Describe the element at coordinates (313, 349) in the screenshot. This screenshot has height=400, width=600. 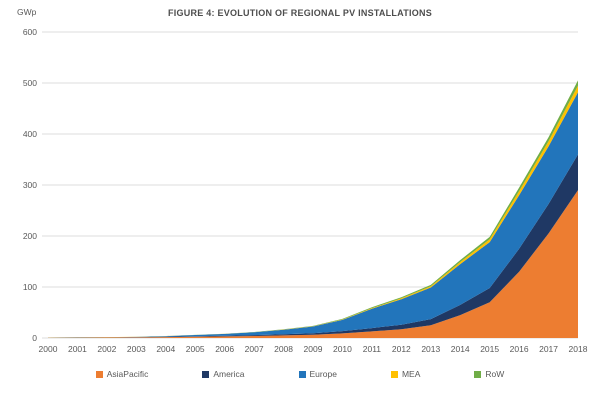
I see `x-tick-label: 2009` at that location.